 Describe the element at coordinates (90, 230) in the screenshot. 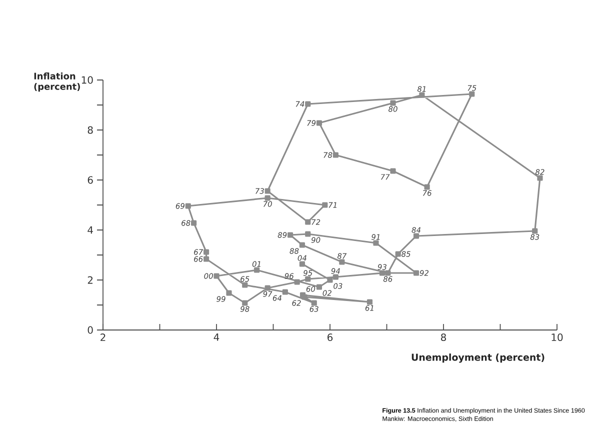

I see `y-tick-label: 4` at that location.